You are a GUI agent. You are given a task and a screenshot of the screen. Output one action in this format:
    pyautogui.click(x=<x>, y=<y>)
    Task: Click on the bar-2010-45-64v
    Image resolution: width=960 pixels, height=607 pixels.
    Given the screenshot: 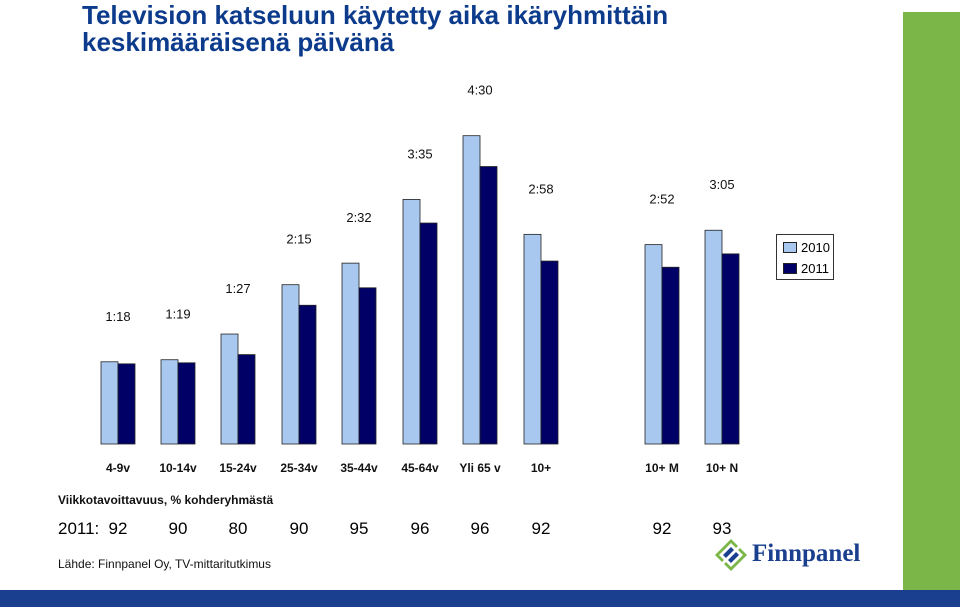 What is the action you would take?
    pyautogui.click(x=411, y=322)
    